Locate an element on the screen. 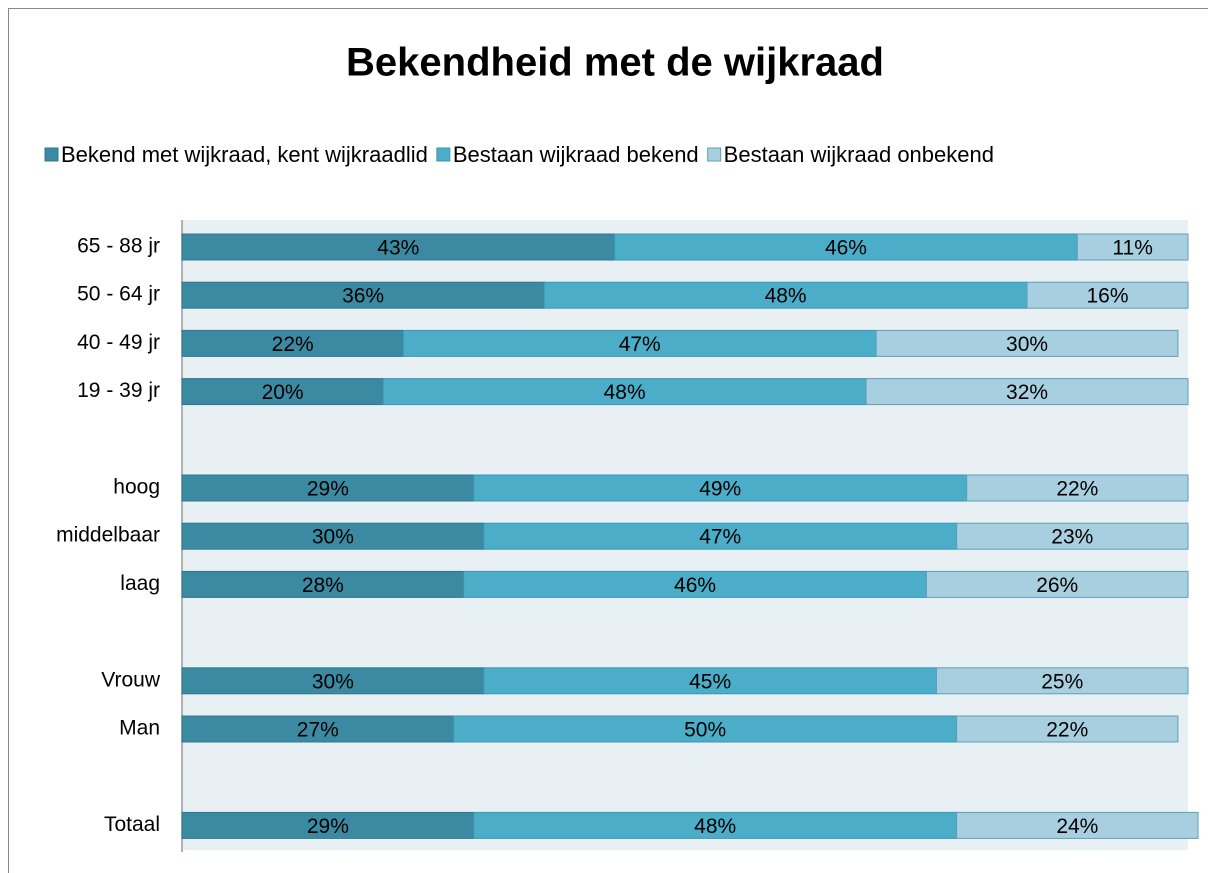 The width and height of the screenshot is (1208, 873). y-tick-label: 40 - 49 jr is located at coordinates (118, 342).